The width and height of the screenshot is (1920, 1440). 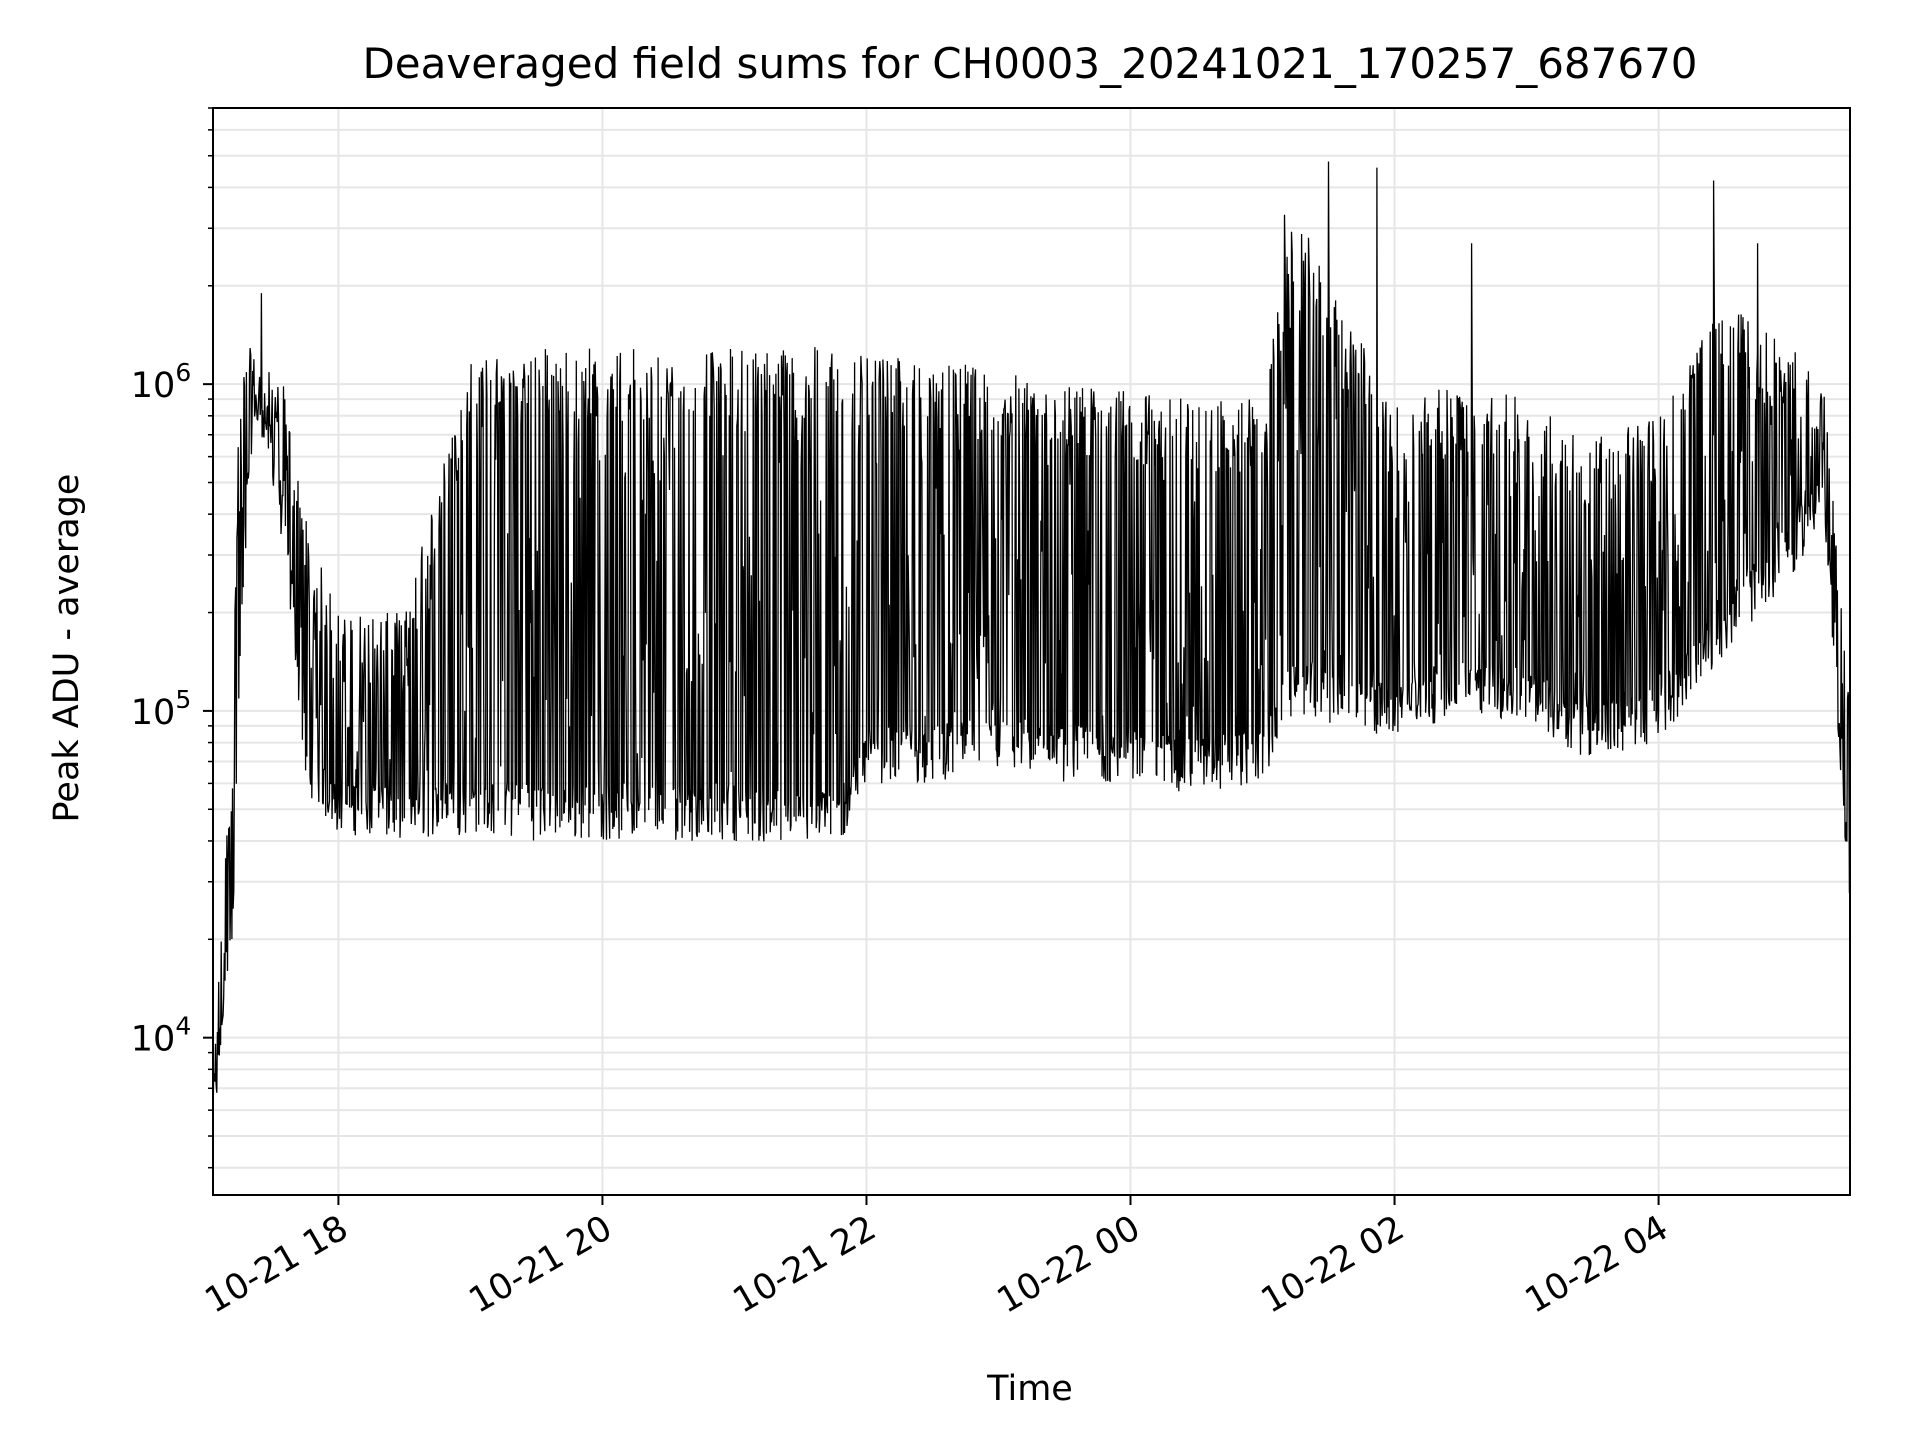 What do you see at coordinates (172, 638) in the screenshot?
I see `y-axis-ticks: 10⁴ 10⁵ 10⁶` at bounding box center [172, 638].